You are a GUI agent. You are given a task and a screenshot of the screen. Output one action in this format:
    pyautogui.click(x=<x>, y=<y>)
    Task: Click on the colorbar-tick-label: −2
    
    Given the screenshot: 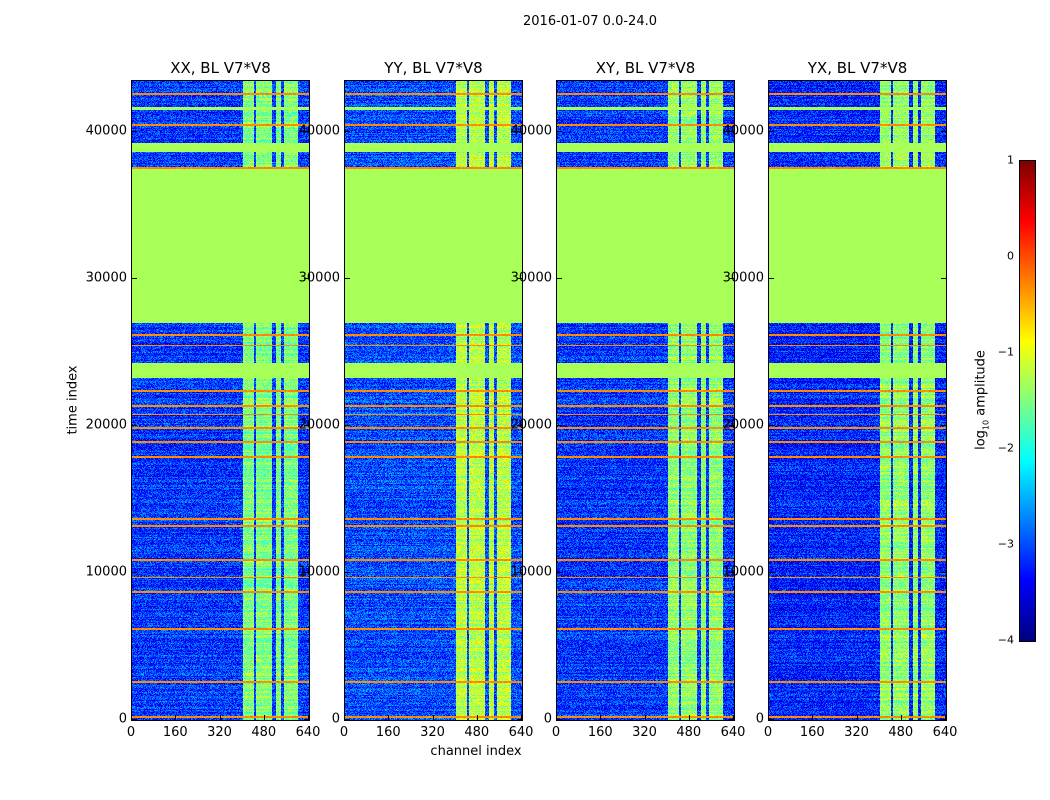 What is the action you would take?
    pyautogui.click(x=1005, y=448)
    